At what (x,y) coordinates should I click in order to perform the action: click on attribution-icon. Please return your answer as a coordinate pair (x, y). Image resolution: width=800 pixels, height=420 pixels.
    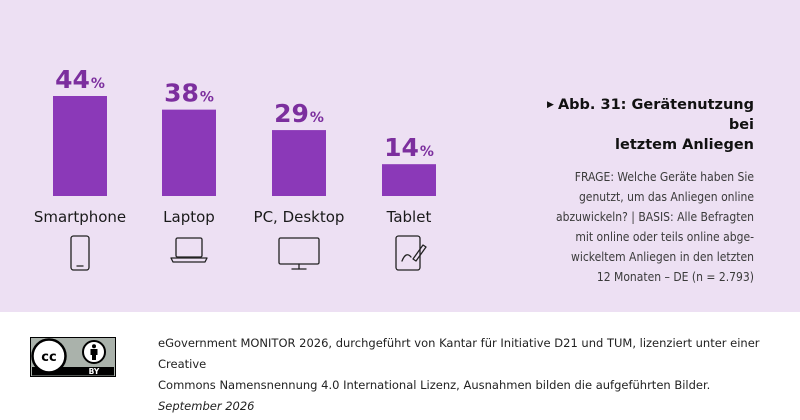
    Looking at the image, I should click on (94, 352).